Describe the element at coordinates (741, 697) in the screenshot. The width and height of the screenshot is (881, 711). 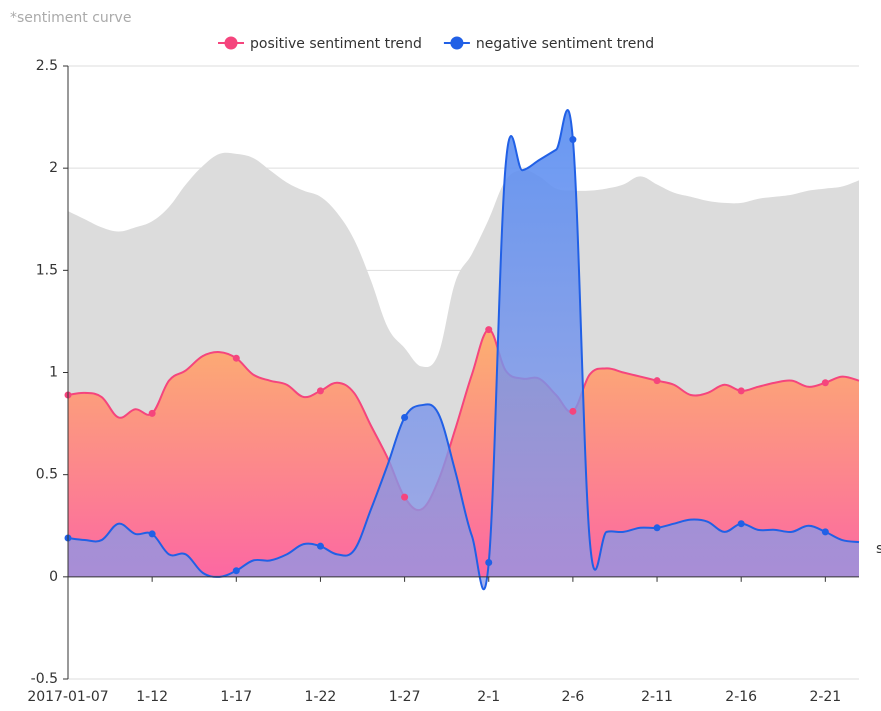
I see `x-tick-label: 2-16` at that location.